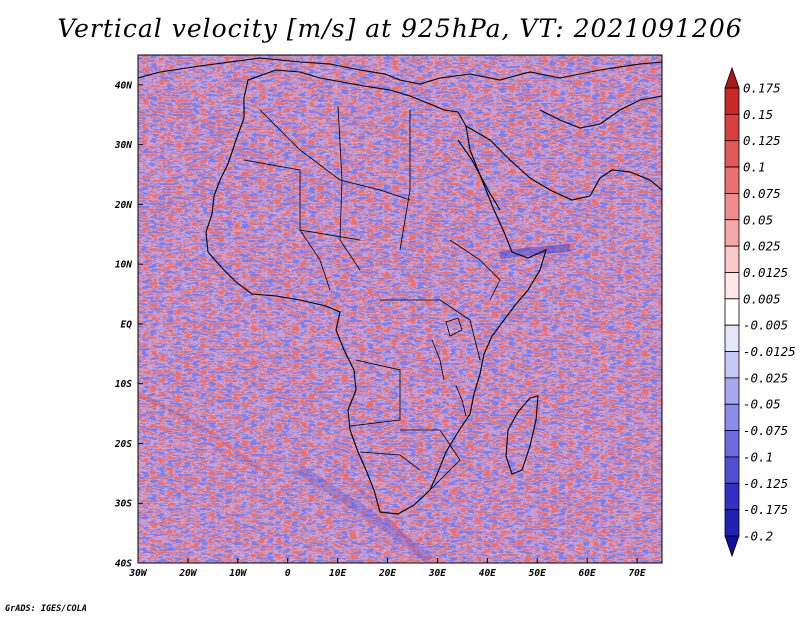  Describe the element at coordinates (762, 193) in the screenshot. I see `colorbar-label: 0.075` at that location.